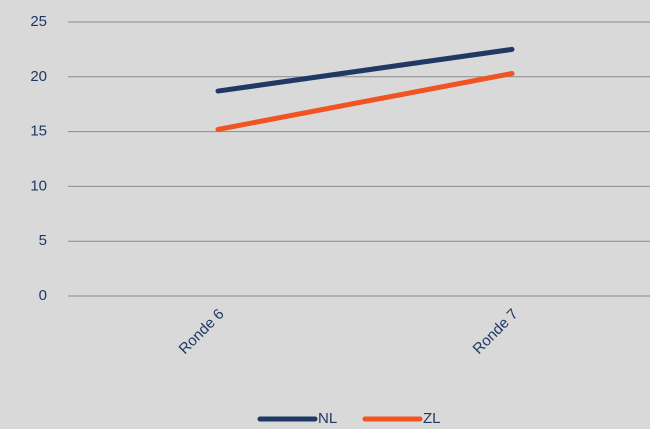  Describe the element at coordinates (38, 131) in the screenshot. I see `y-tick-label: 15` at that location.